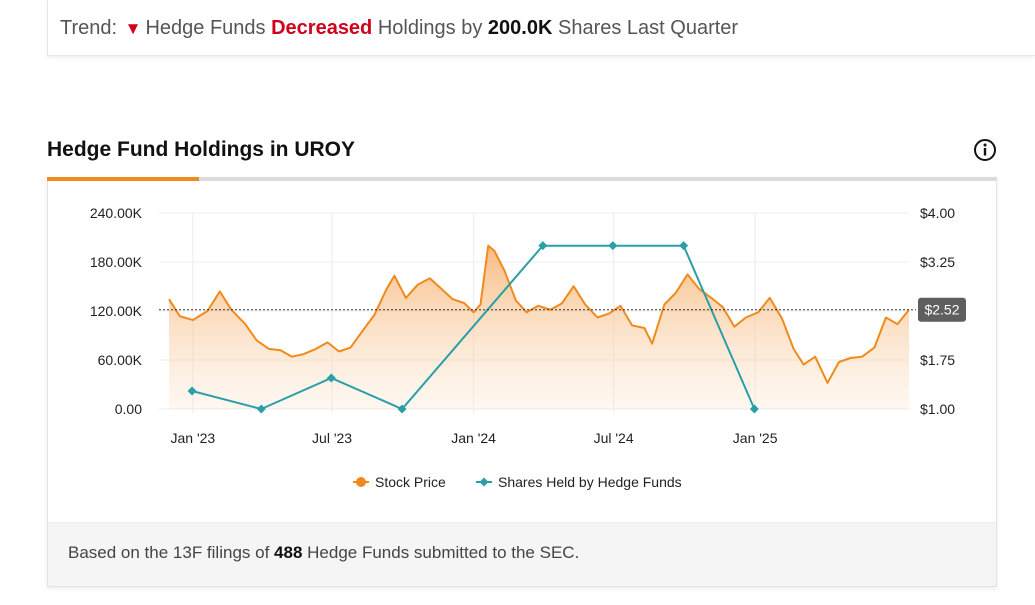  Describe the element at coordinates (201, 149) in the screenshot. I see `section-title: Hedge Fund Holdings in UROY` at that location.